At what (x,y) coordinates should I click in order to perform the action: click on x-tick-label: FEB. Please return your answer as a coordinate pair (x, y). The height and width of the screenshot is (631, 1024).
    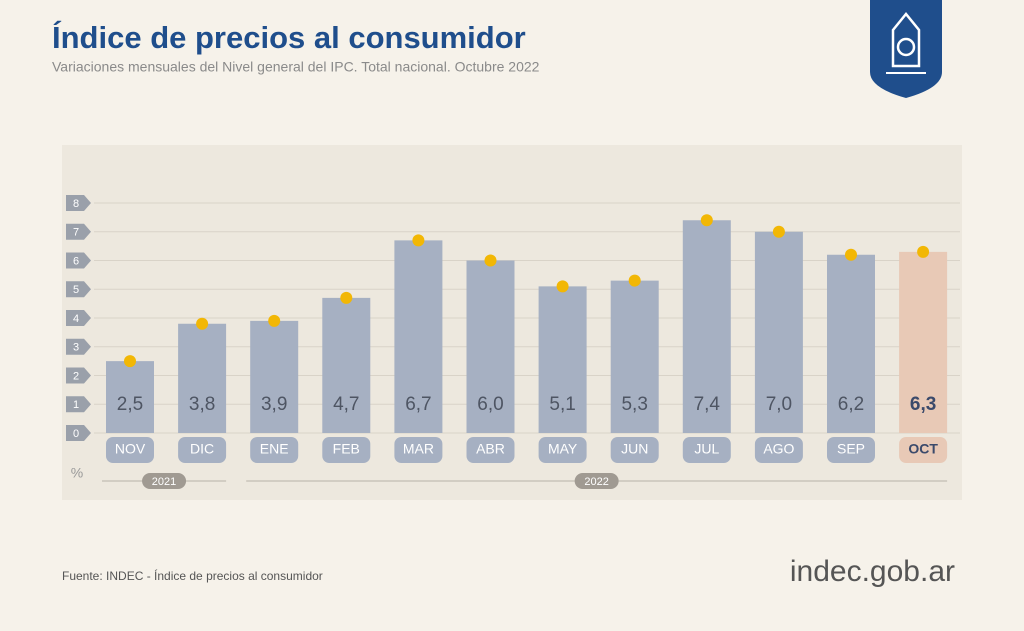
    Looking at the image, I should click on (346, 449).